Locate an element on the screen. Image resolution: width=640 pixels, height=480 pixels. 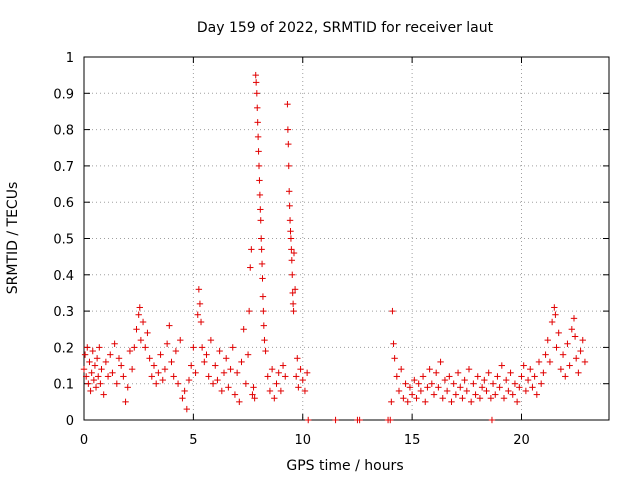
y-tick-label: 0.2 is located at coordinates (63, 348).